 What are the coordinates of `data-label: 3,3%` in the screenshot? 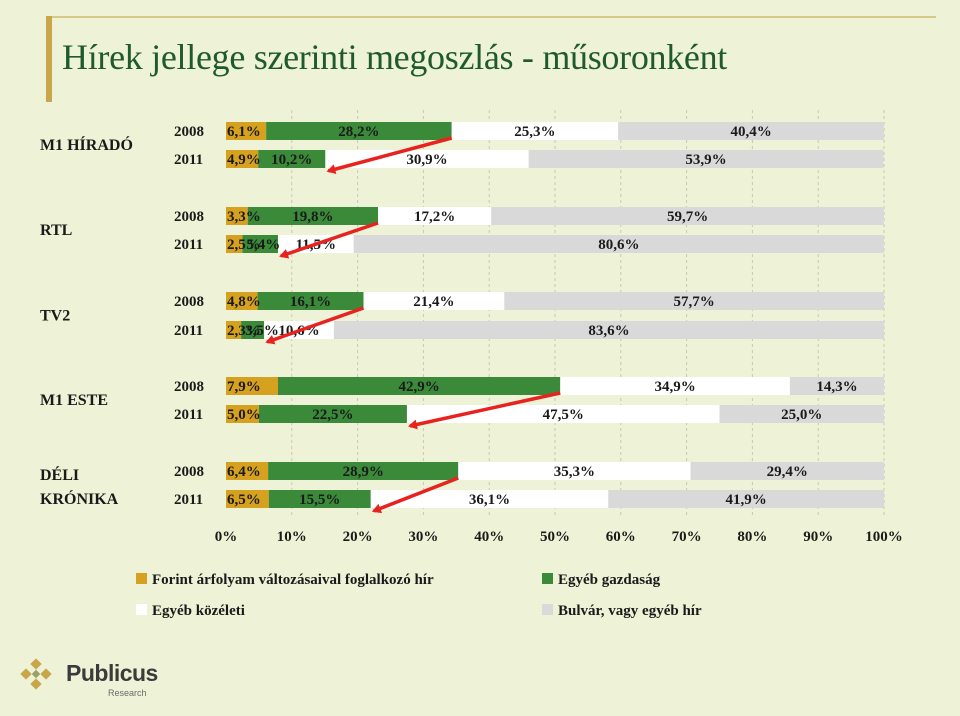 It's located at (244, 217).